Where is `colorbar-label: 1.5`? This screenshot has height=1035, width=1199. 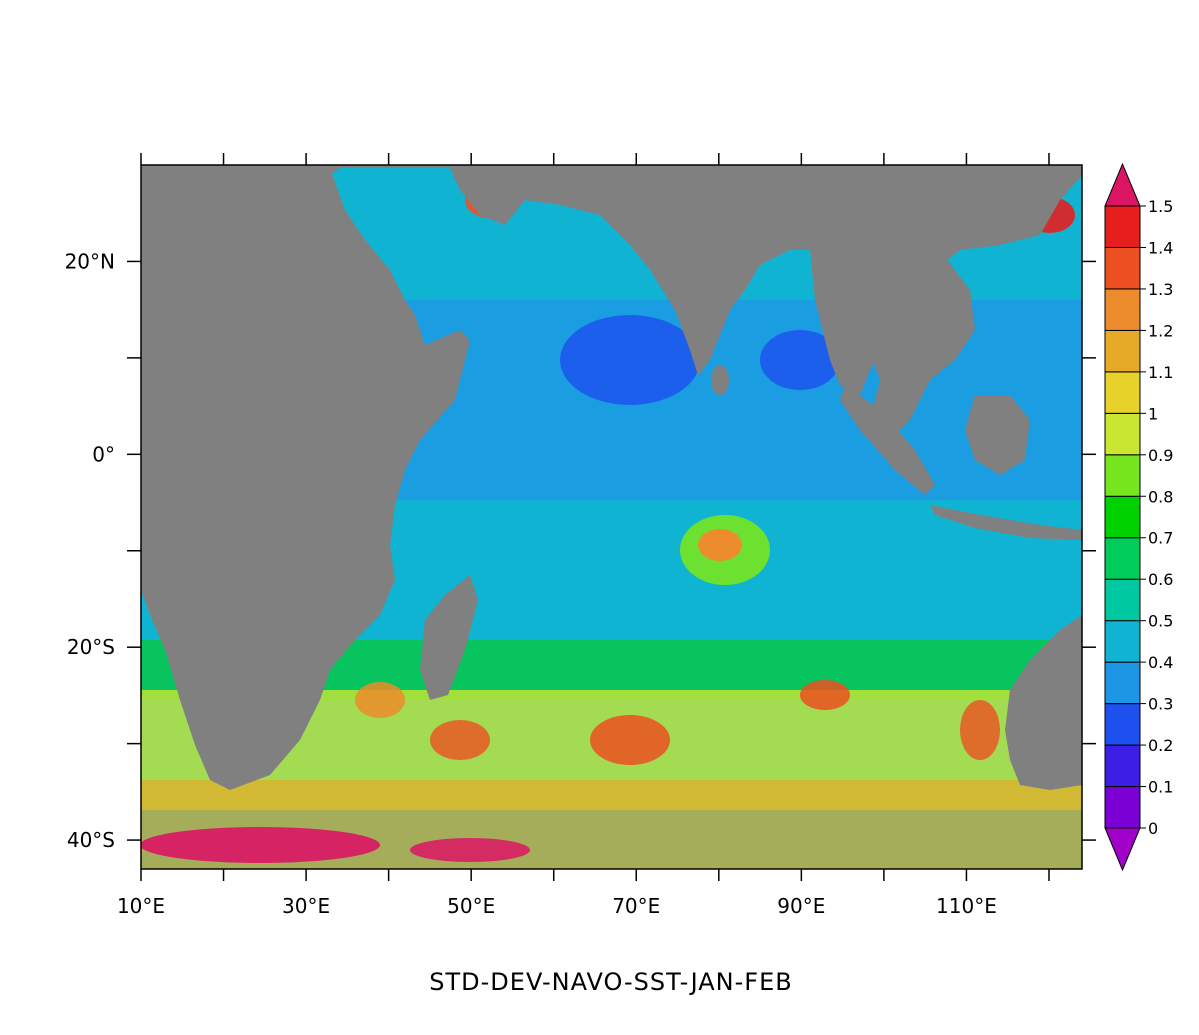
colorbar-label: 1.5 is located at coordinates (1160, 206).